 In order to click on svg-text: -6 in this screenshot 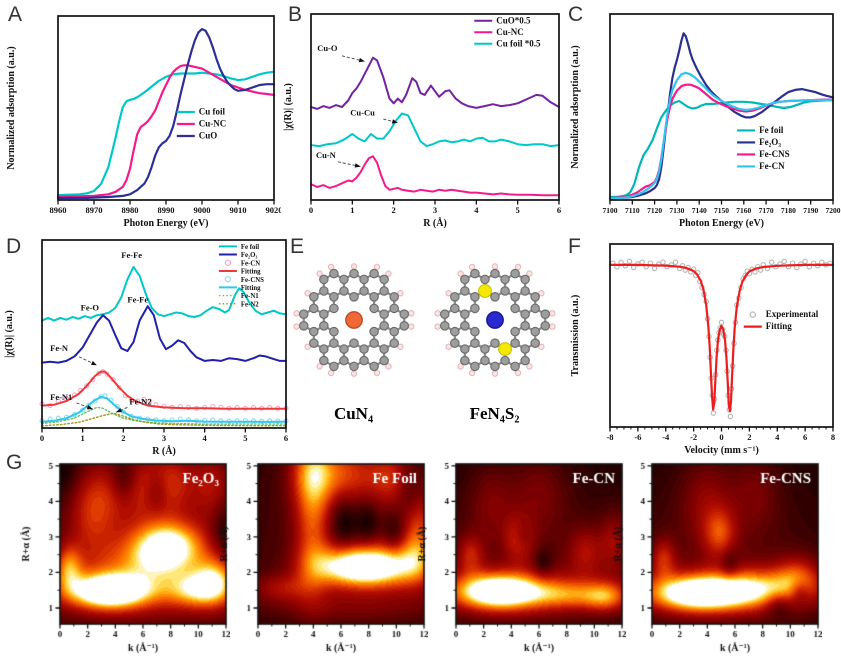, I will do `click(637, 437)`.